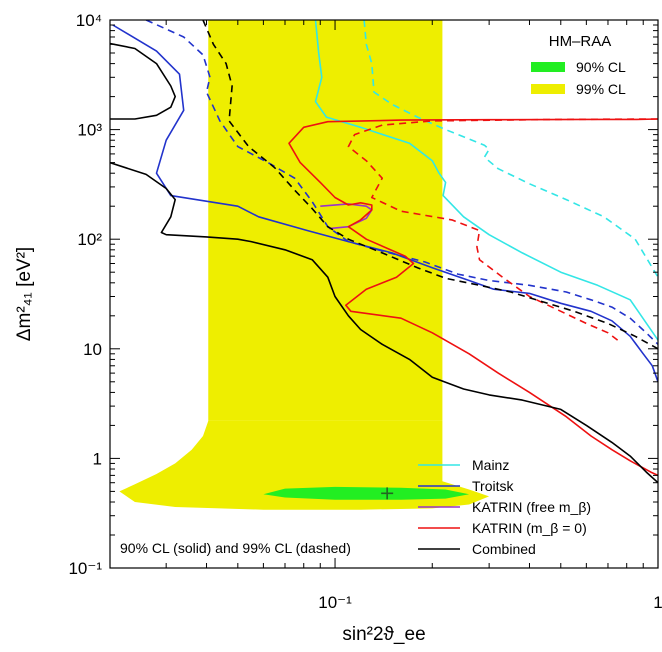  What do you see at coordinates (529, 528) in the screenshot?
I see `legend-label-katrin-zero: KATRIN (m_β = 0)` at bounding box center [529, 528].